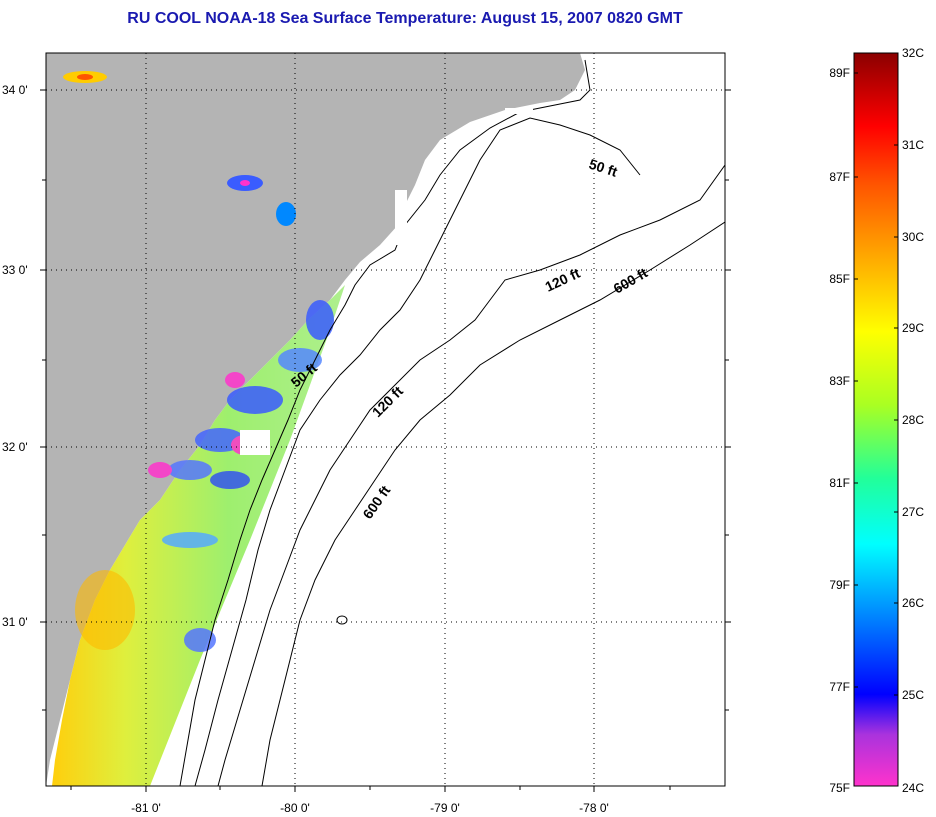  What do you see at coordinates (146, 808) in the screenshot?
I see `lon-label-81: -81 0'` at bounding box center [146, 808].